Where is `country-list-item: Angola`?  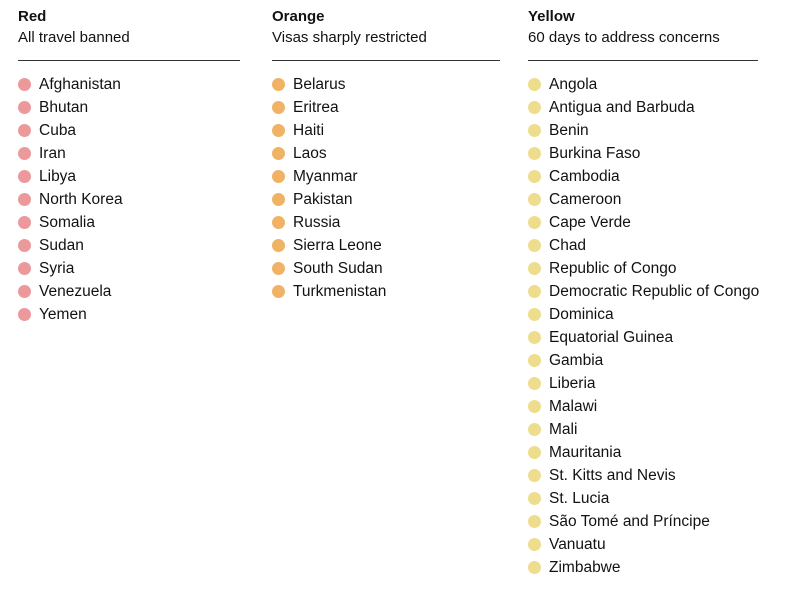 country-list-item: Angola is located at coordinates (643, 84).